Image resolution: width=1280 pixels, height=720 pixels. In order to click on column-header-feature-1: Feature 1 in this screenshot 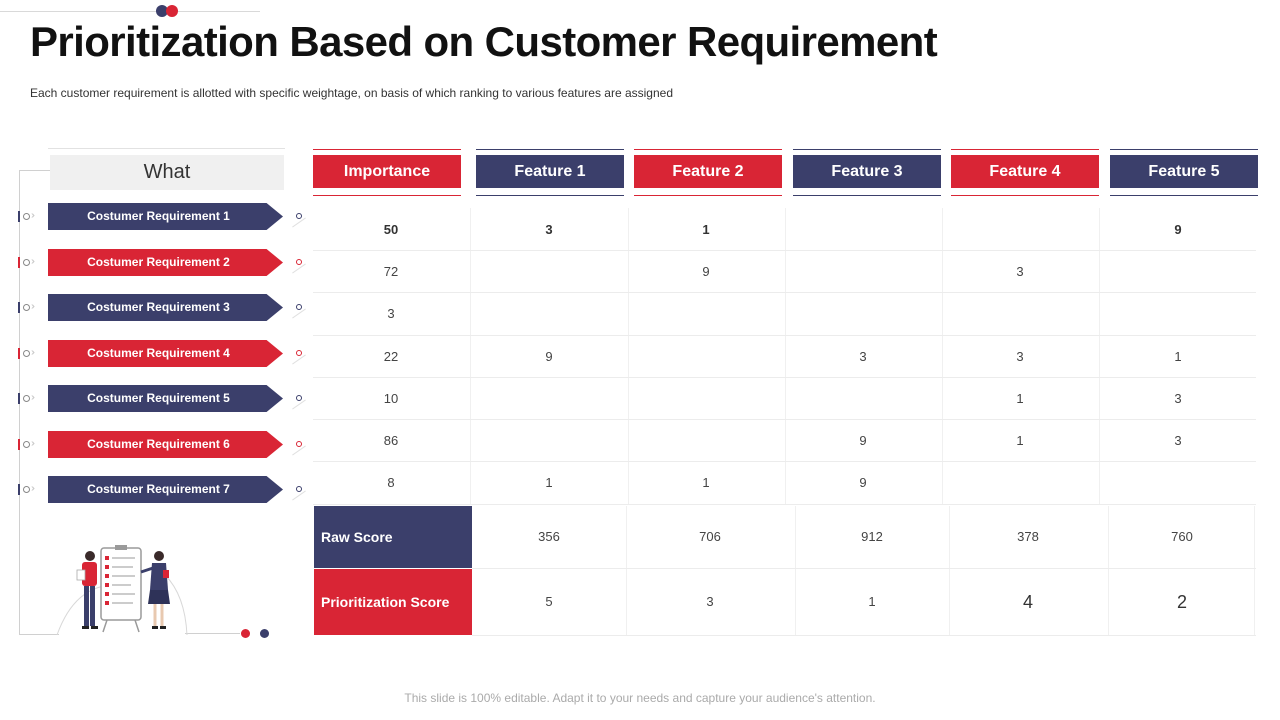, I will do `click(550, 173)`.